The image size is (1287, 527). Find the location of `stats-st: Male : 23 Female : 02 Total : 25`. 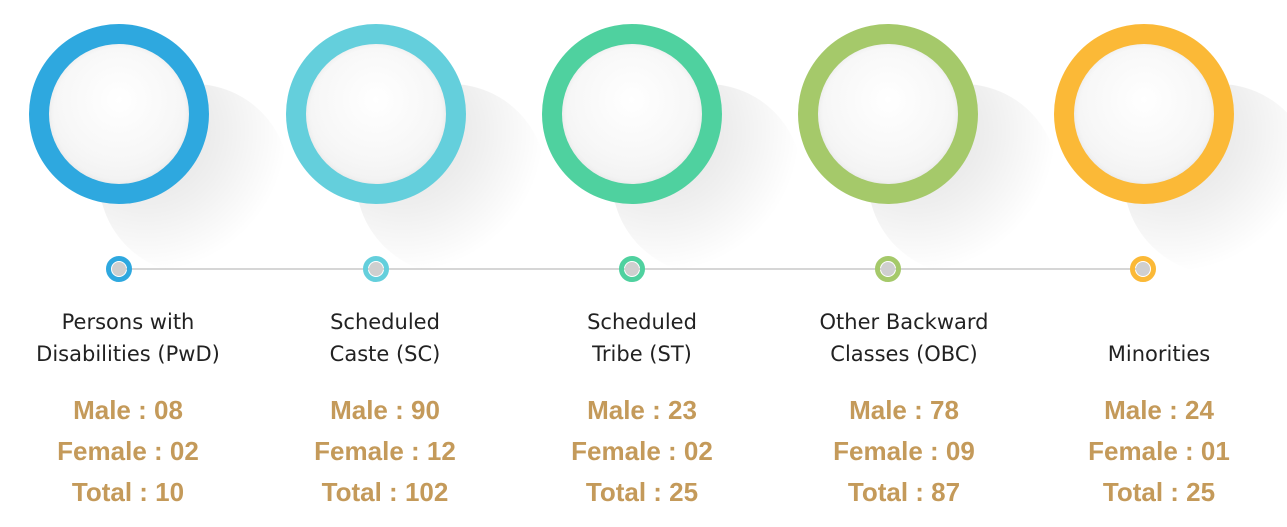

stats-st: Male : 23 Female : 02 Total : 25 is located at coordinates (642, 451).